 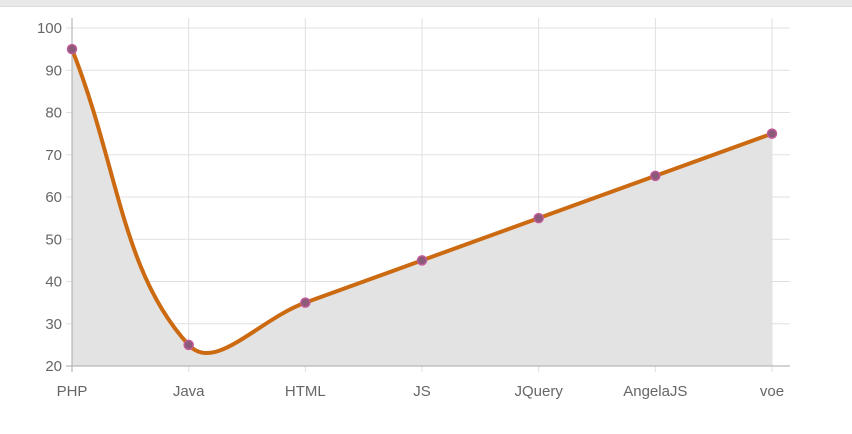 What do you see at coordinates (426, 3) in the screenshot?
I see `window-top-strip` at bounding box center [426, 3].